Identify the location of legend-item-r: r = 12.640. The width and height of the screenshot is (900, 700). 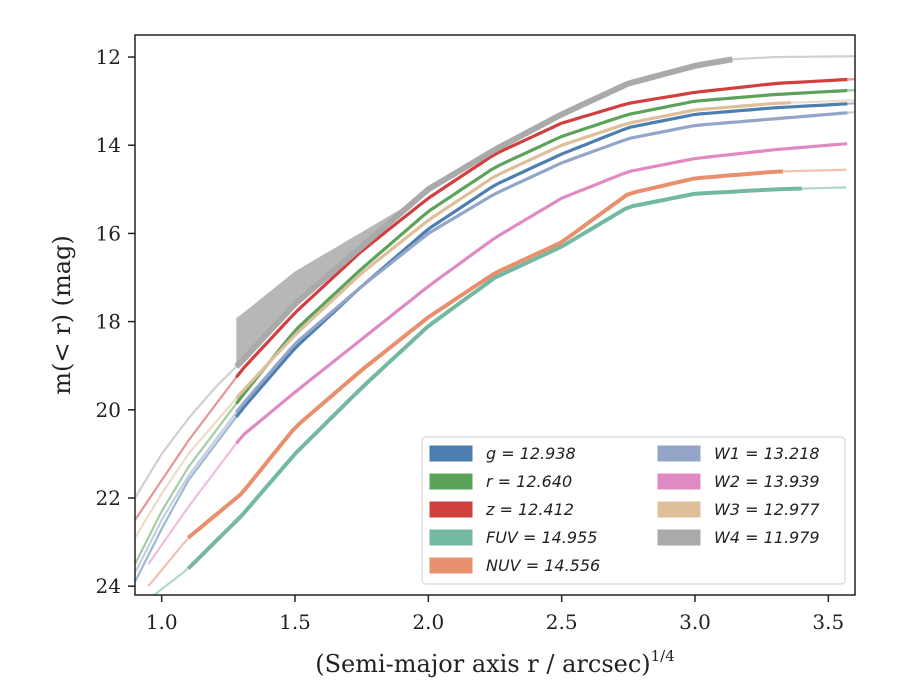
(500, 481).